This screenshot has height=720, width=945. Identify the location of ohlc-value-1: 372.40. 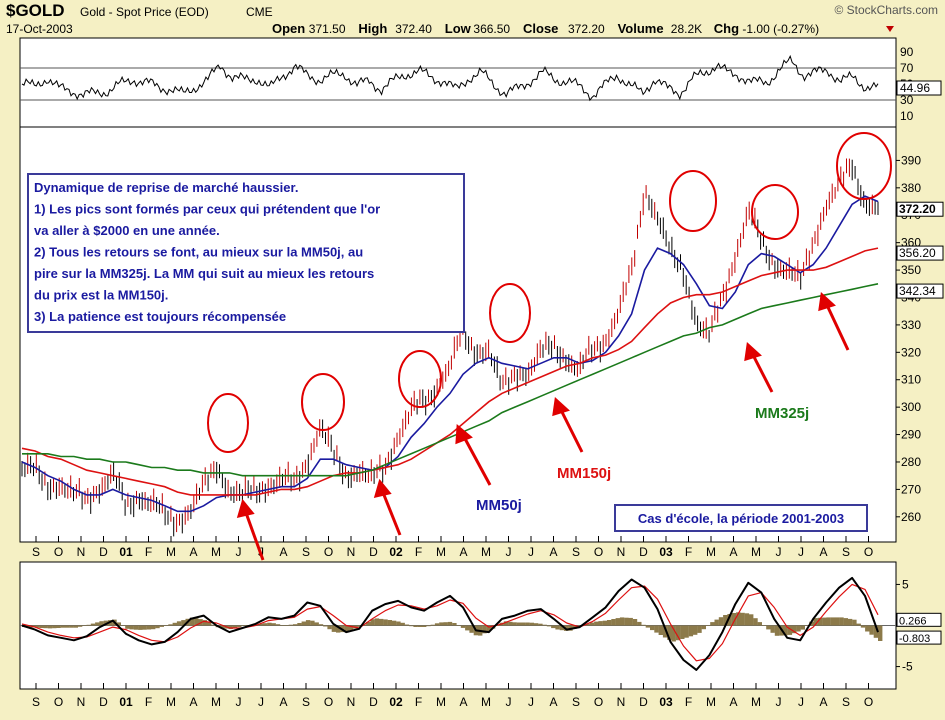
(413, 29).